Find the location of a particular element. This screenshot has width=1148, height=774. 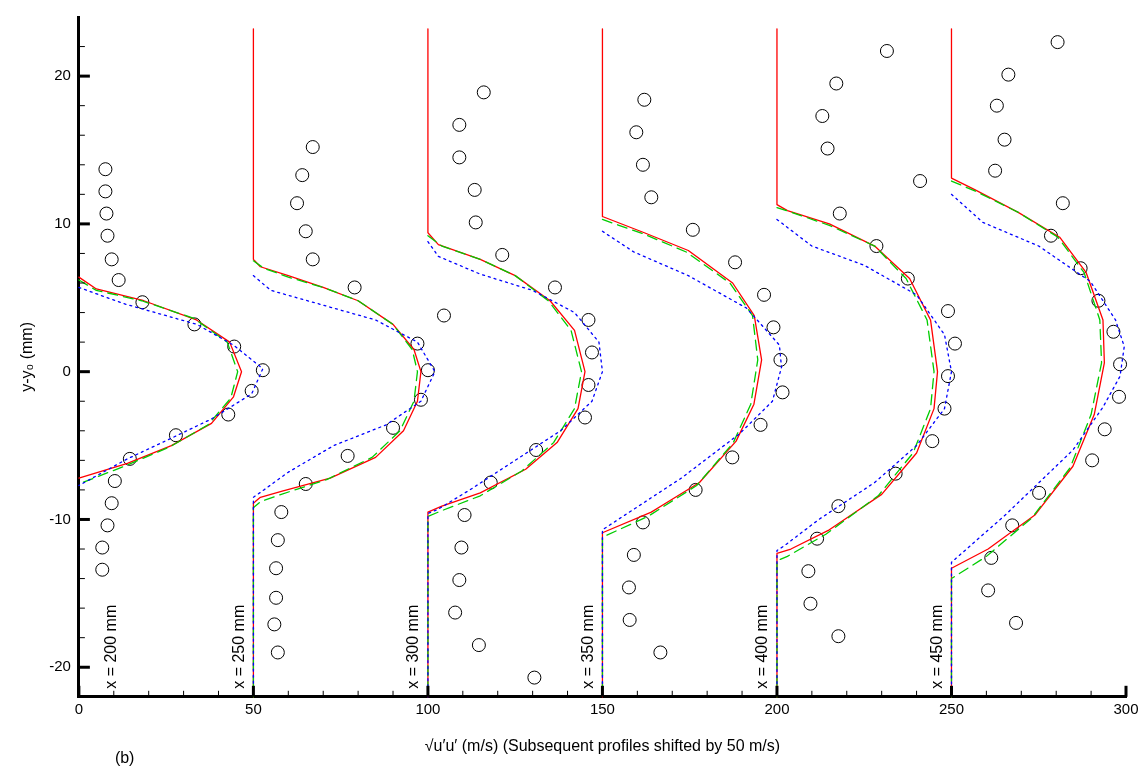

y-tick-label: 0 is located at coordinates (66, 370).